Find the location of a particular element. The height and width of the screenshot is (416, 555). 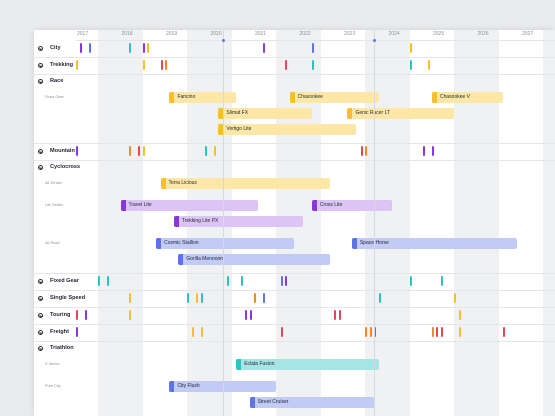

product-bar: Terra Licious is located at coordinates (245, 183).